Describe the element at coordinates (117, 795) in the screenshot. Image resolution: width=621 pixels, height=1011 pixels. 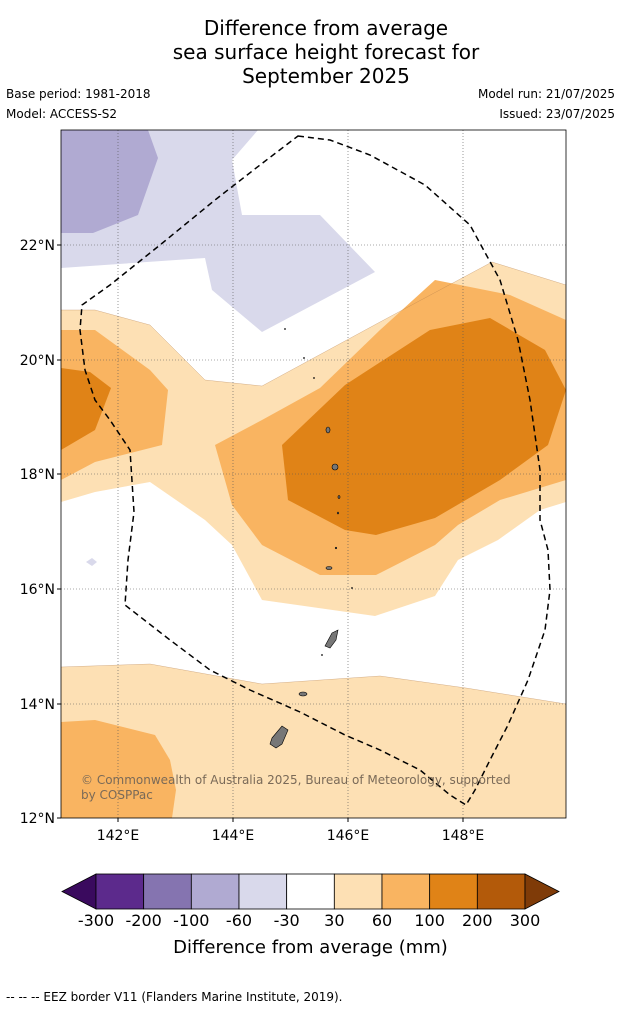
I see `credit-line-2: by COSPPac` at that location.